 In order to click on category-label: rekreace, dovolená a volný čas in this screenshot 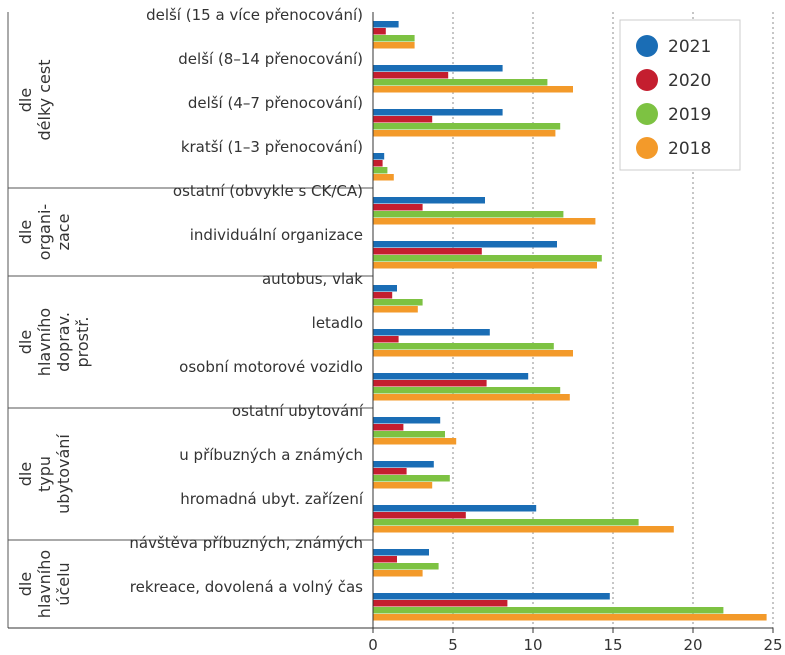, I will do `click(246, 587)`.